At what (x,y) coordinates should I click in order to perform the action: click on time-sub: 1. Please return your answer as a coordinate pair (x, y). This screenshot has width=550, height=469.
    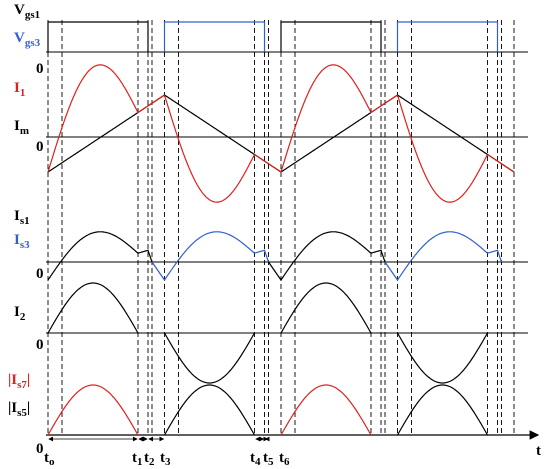
    Looking at the image, I should click on (140, 462).